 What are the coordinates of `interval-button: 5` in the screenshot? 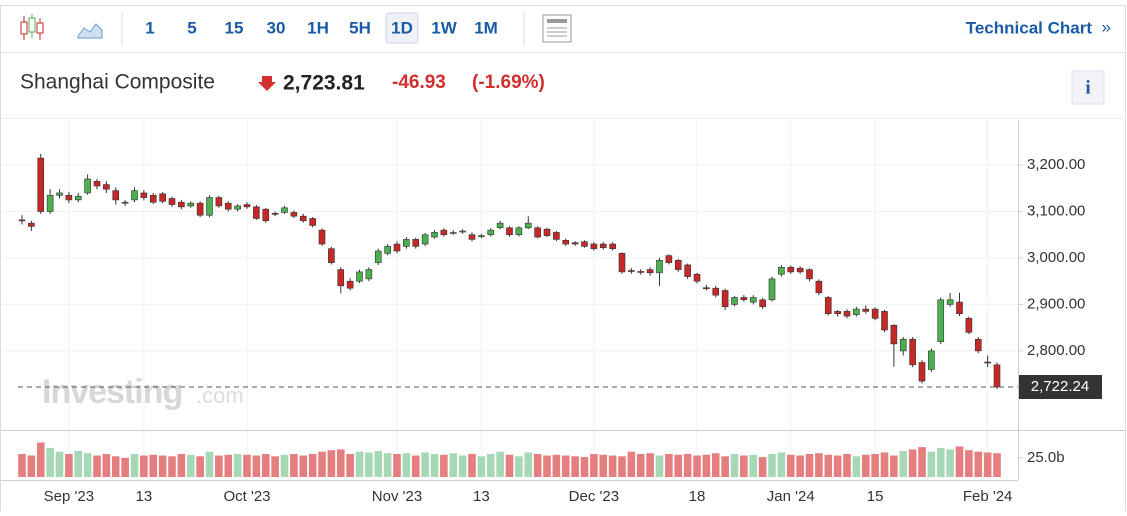 It's located at (191, 27).